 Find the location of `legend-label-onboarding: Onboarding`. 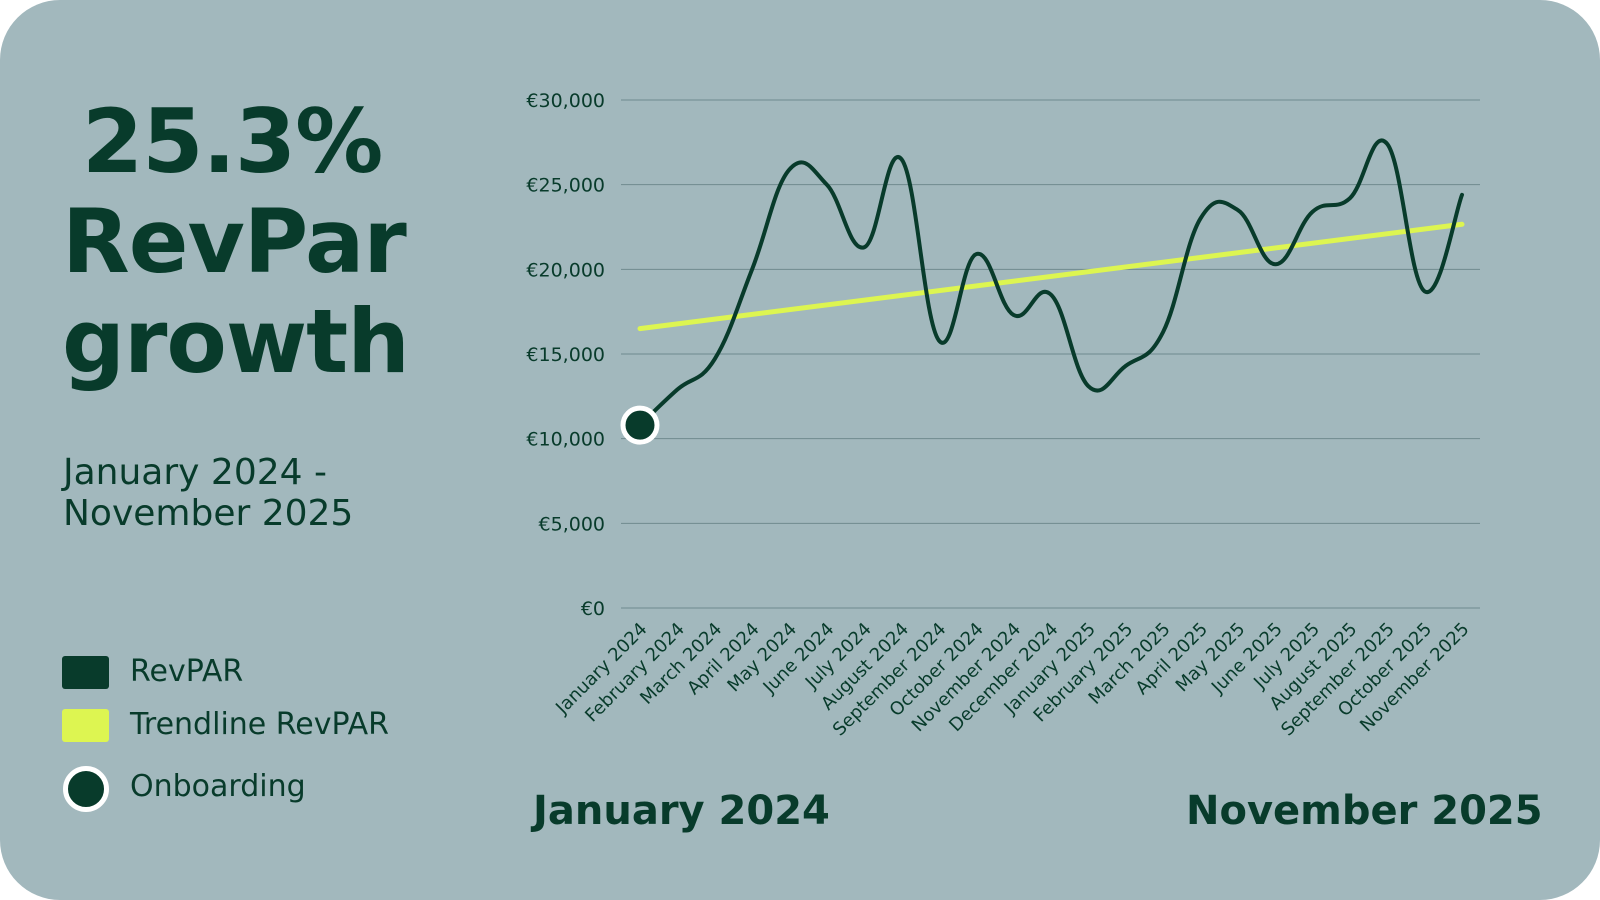

legend-label-onboarding: Onboarding is located at coordinates (218, 786).